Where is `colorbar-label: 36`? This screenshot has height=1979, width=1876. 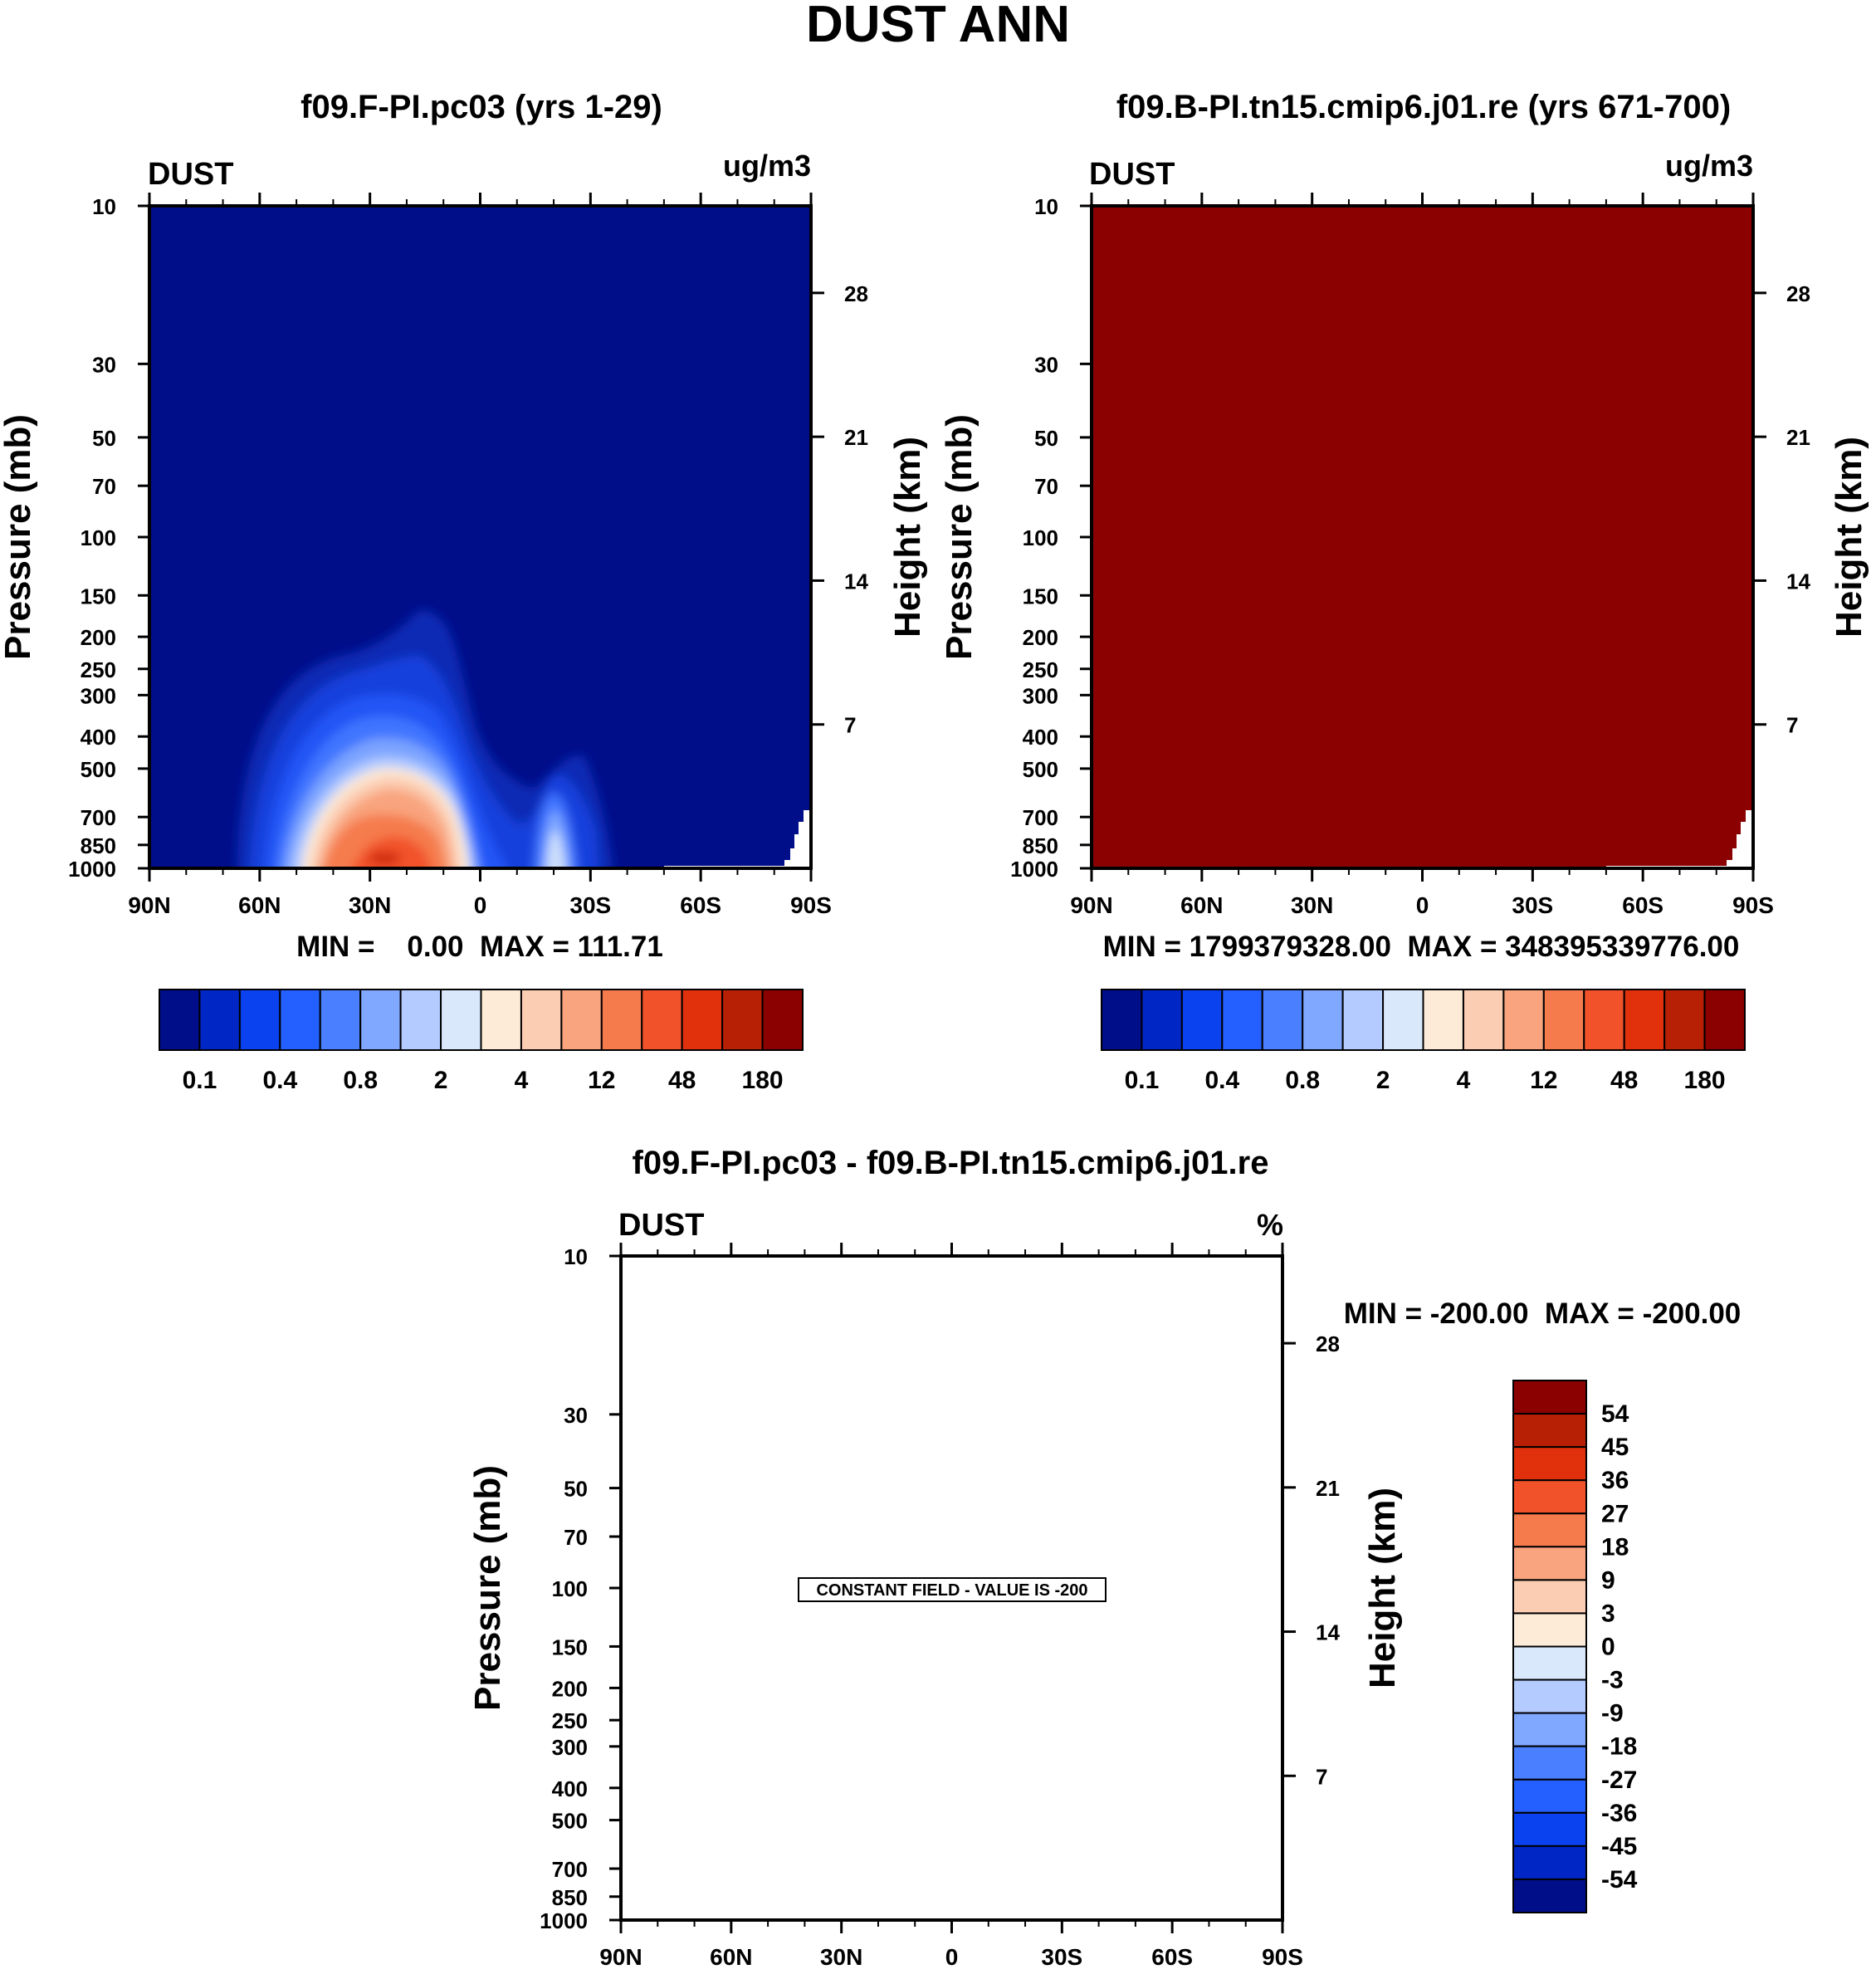
colorbar-label: 36 is located at coordinates (1615, 1480).